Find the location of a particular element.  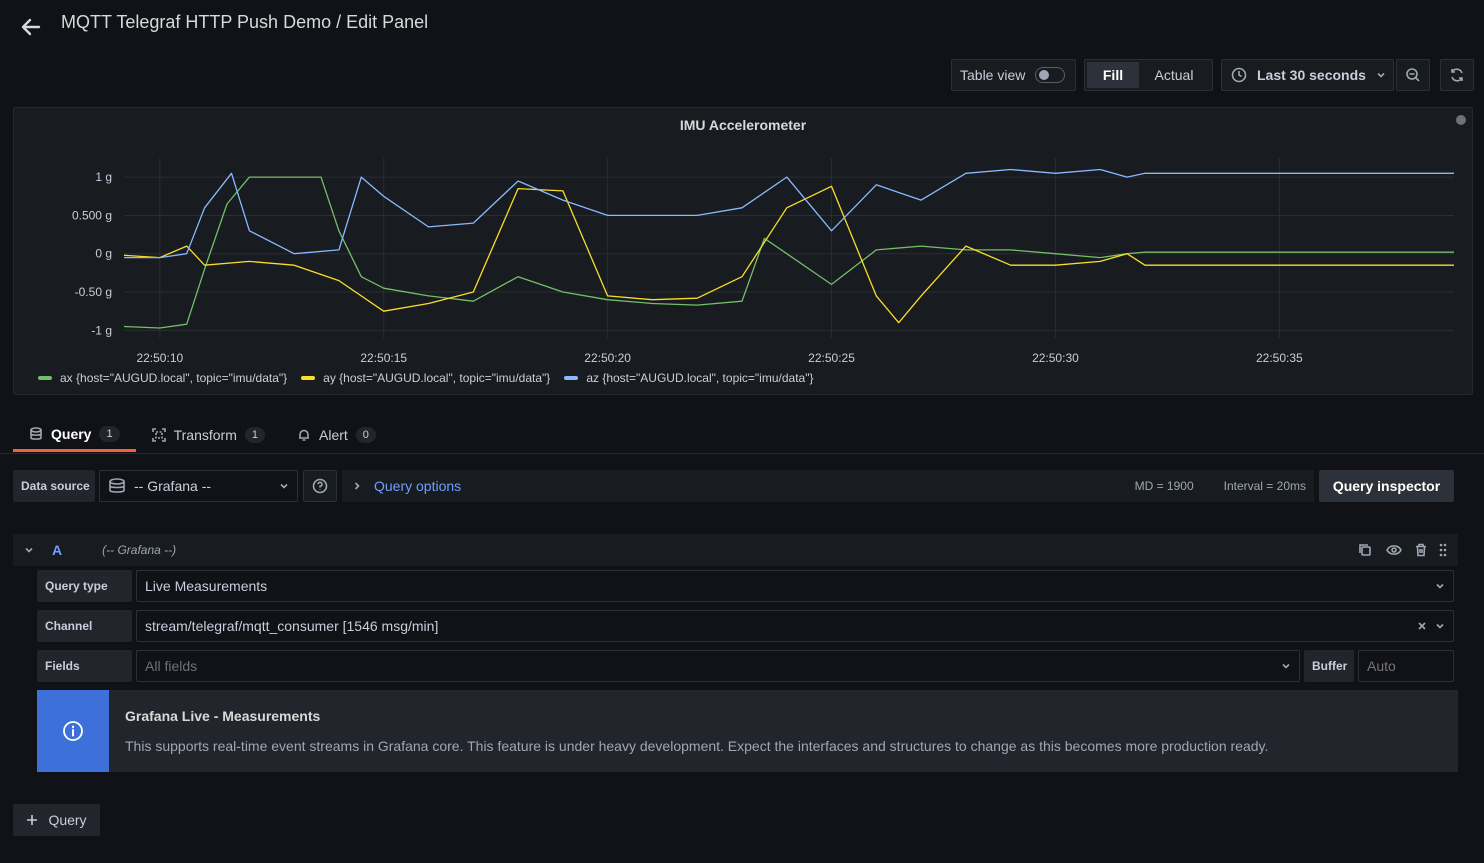

tabs-divider is located at coordinates (742, 453).